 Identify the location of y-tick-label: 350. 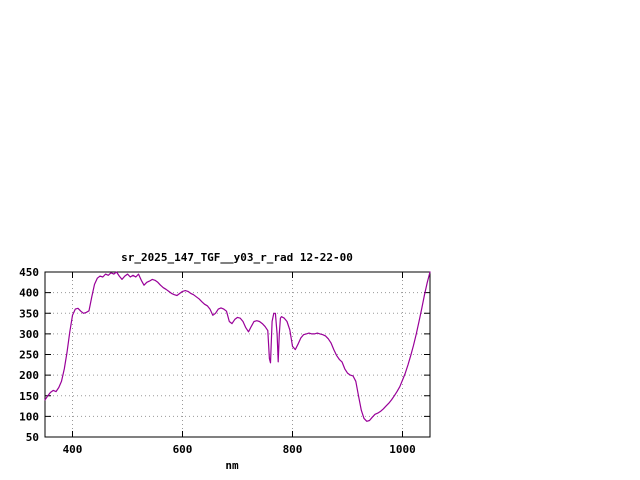
(29, 313).